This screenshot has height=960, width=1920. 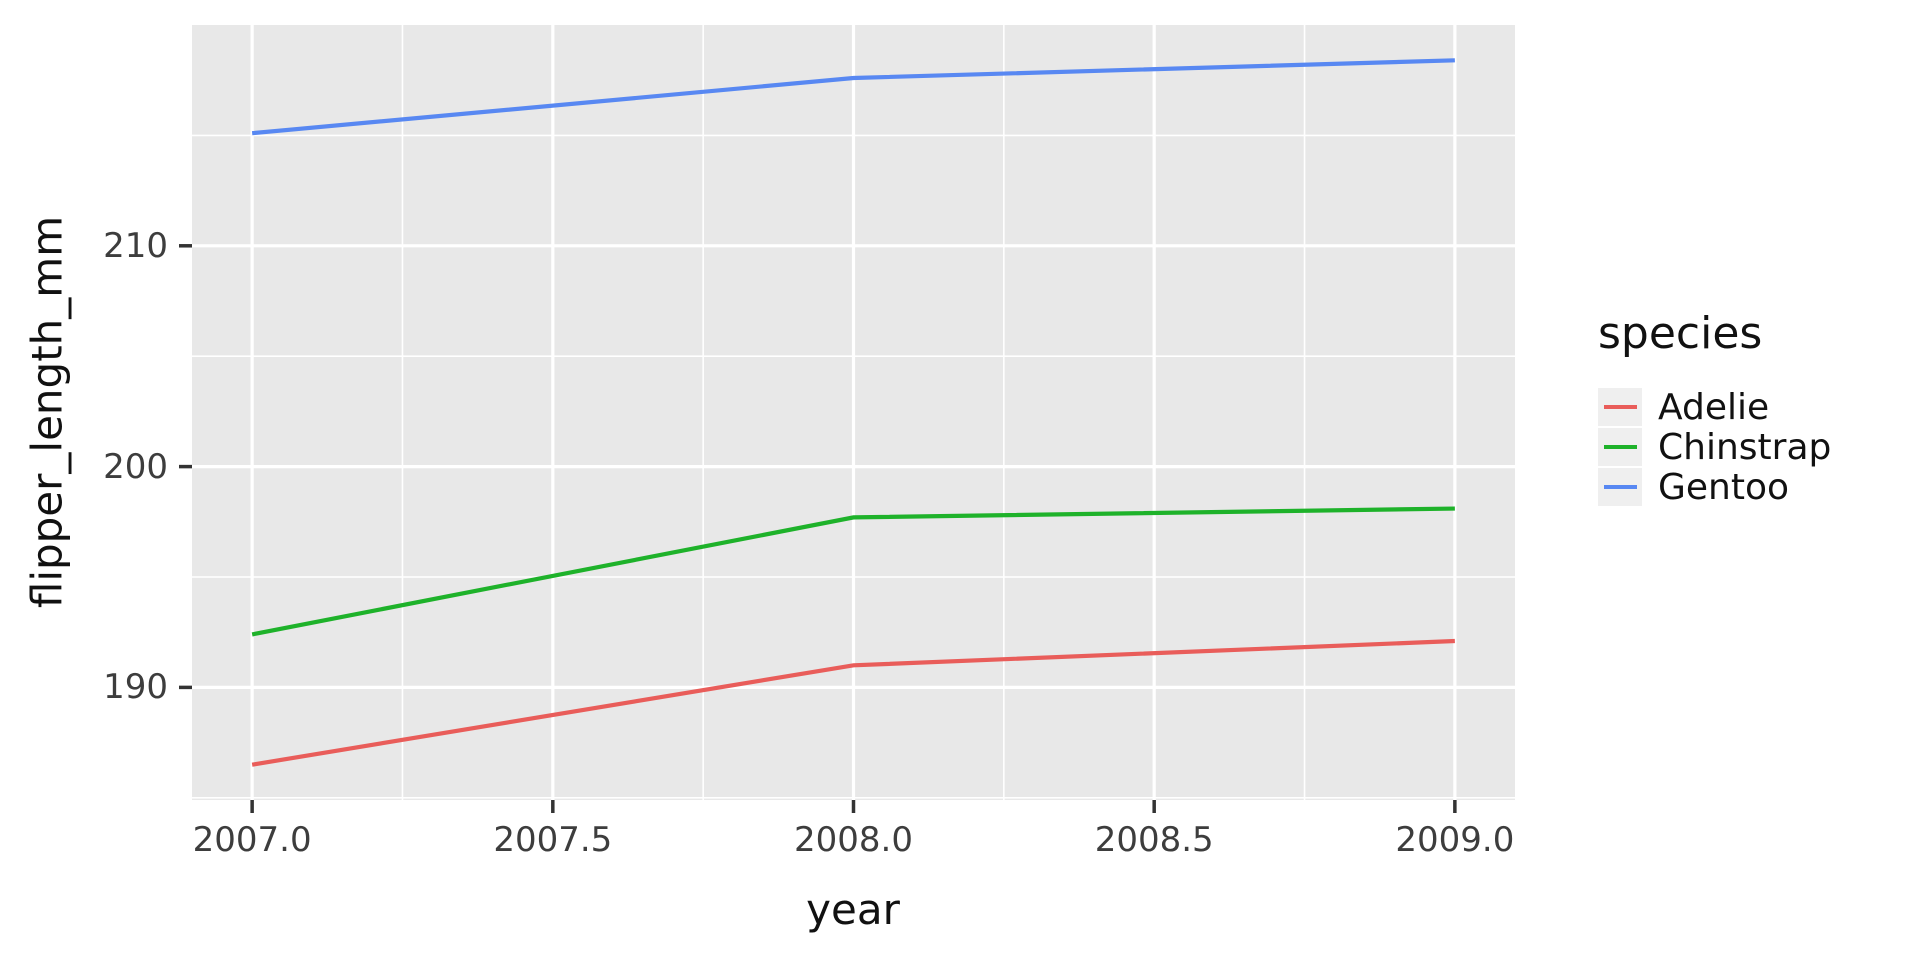 What do you see at coordinates (135, 687) in the screenshot?
I see `y-tick-label: 190` at bounding box center [135, 687].